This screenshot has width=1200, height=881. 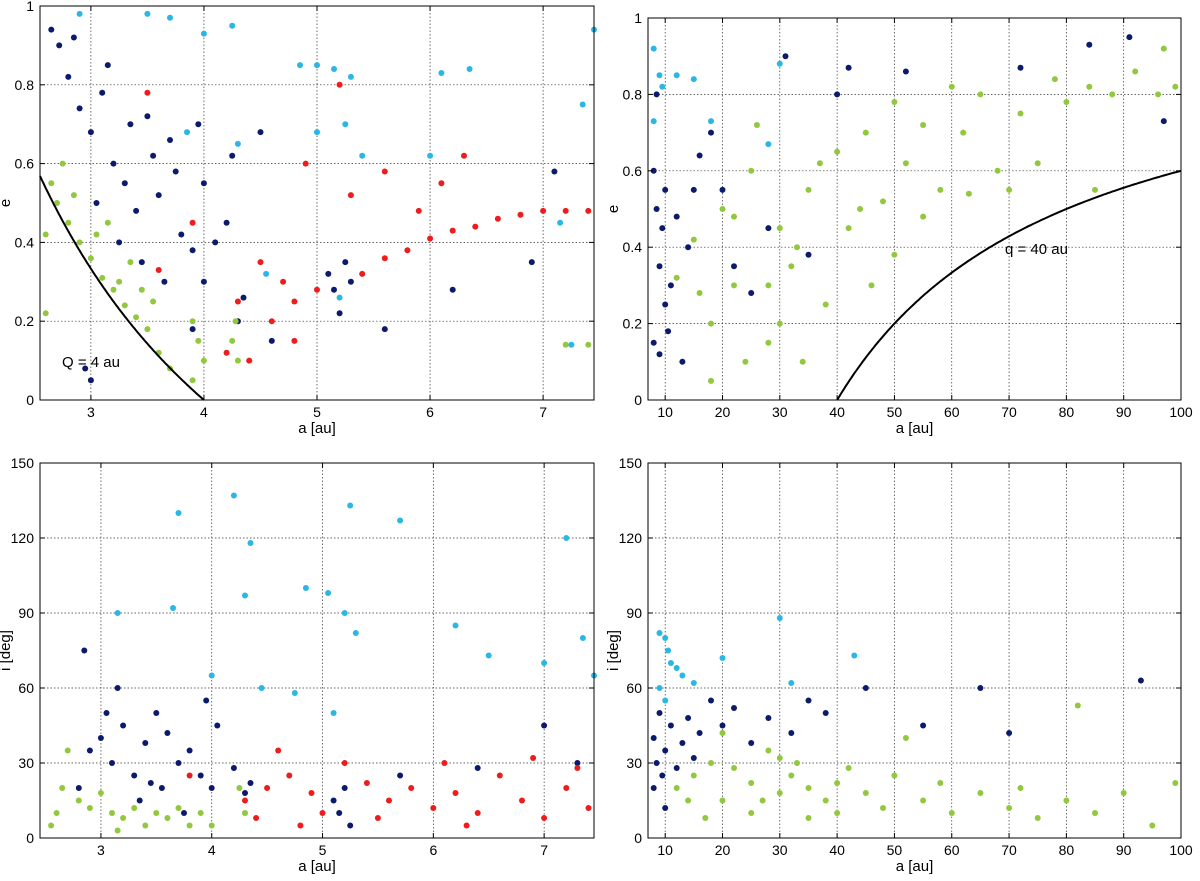 I want to click on y-tick-label: 0.2, so click(x=633, y=324).